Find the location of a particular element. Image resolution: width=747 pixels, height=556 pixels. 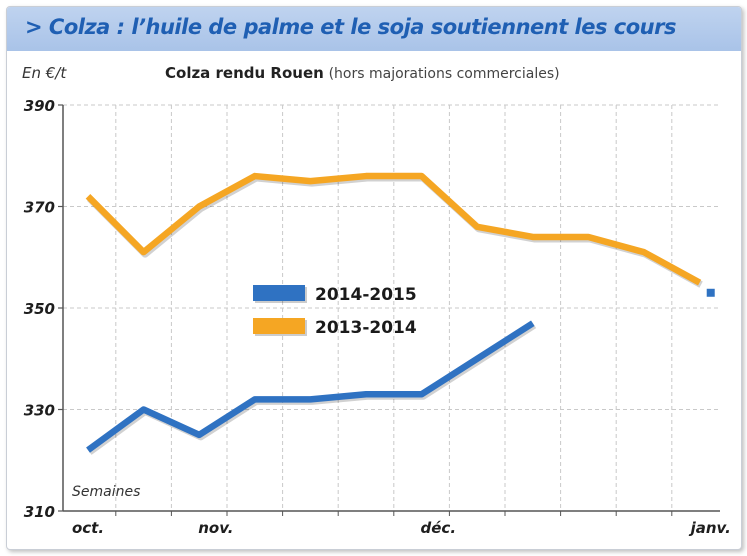

y-tick-label: 390 is located at coordinates (39, 106).